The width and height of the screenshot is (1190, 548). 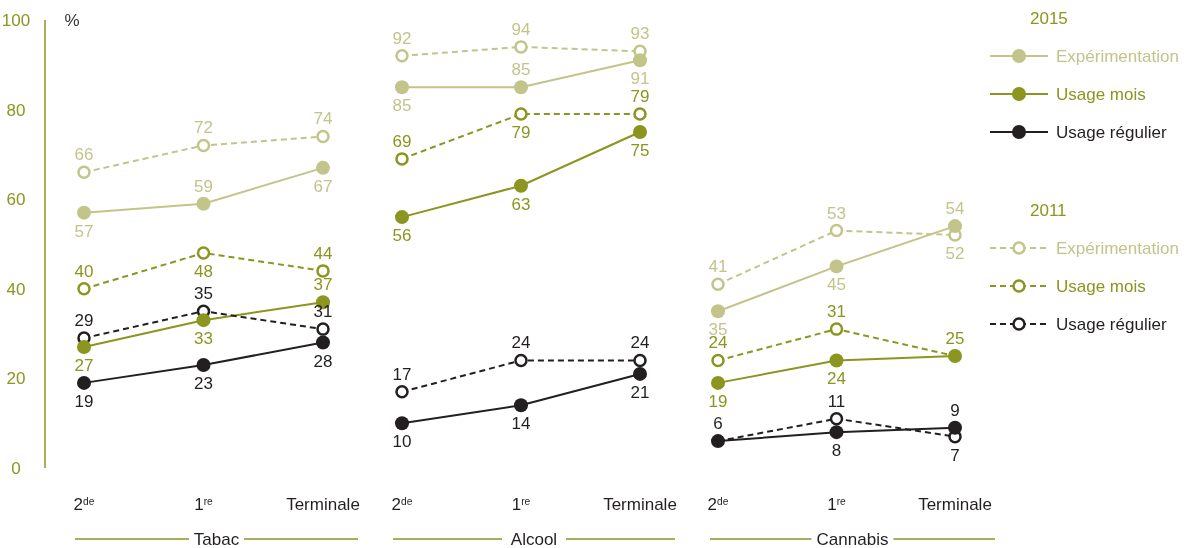 What do you see at coordinates (521, 424) in the screenshot?
I see `data-label: 14` at bounding box center [521, 424].